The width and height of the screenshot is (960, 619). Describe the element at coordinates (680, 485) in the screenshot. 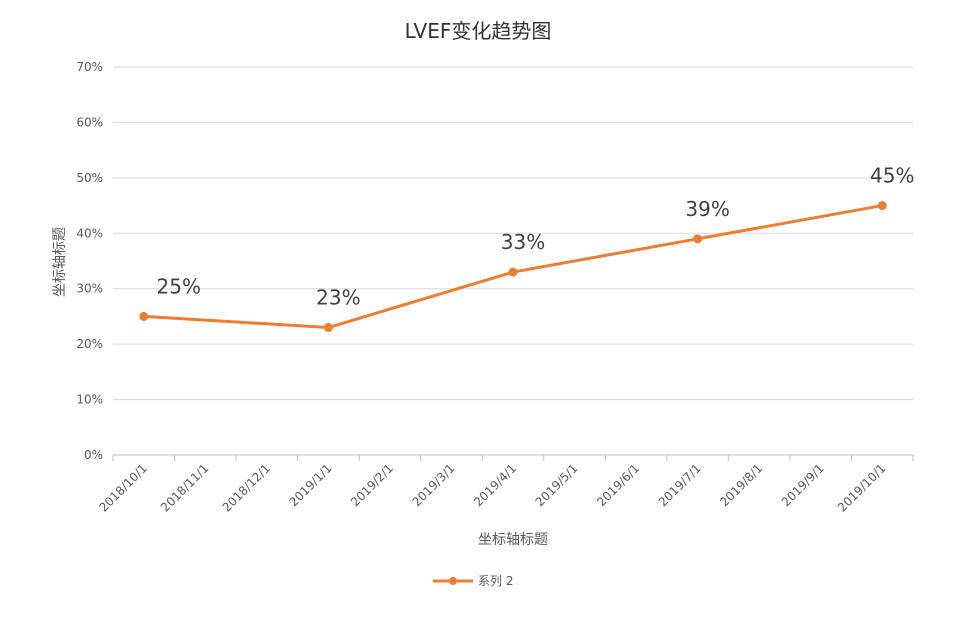

I see `x-tick-label: 2019/7/1` at that location.